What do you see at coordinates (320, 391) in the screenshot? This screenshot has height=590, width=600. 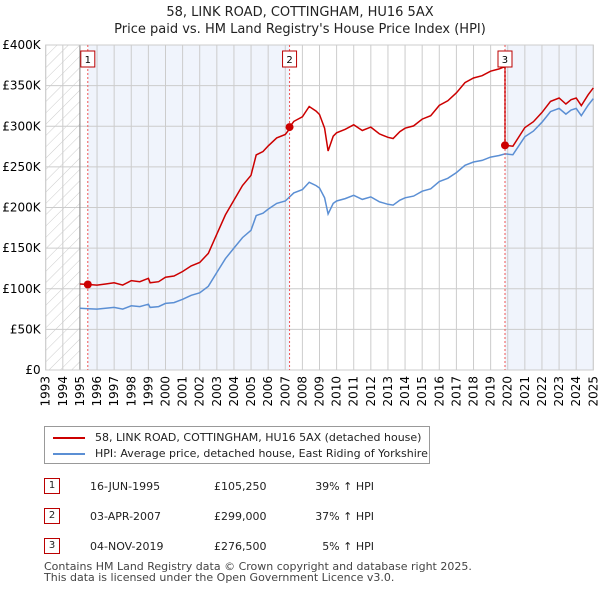 I see `x-tick-label: 2009` at bounding box center [320, 391].